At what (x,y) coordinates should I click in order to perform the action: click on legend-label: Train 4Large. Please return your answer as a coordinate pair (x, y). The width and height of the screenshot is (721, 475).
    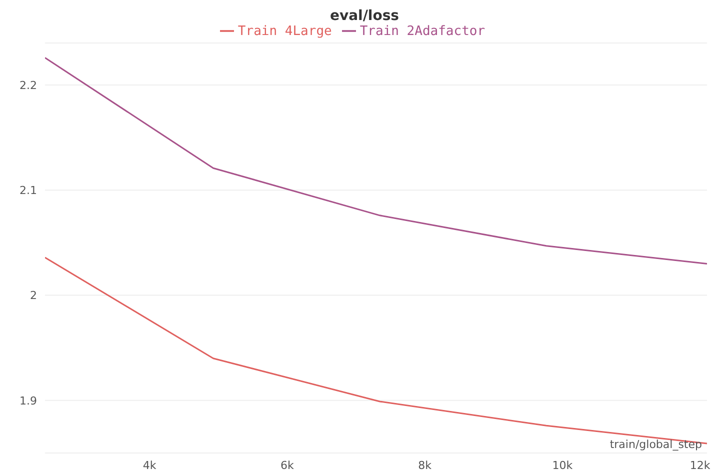
    Looking at the image, I should click on (285, 31).